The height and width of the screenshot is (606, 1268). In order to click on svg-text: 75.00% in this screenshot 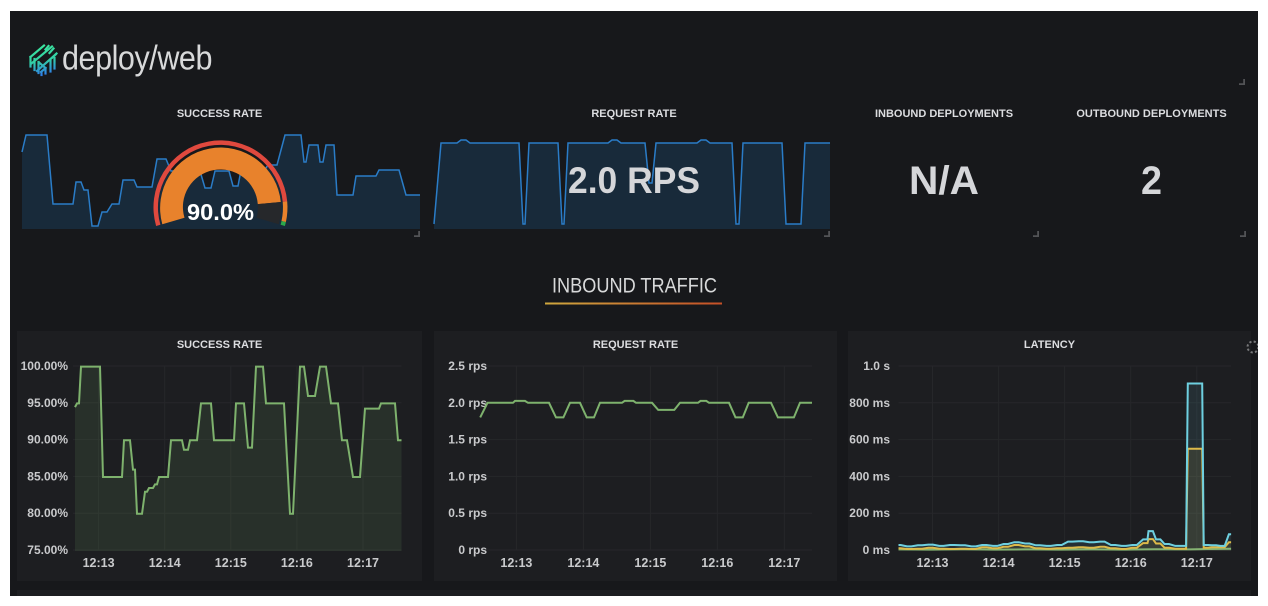, I will do `click(47, 550)`.